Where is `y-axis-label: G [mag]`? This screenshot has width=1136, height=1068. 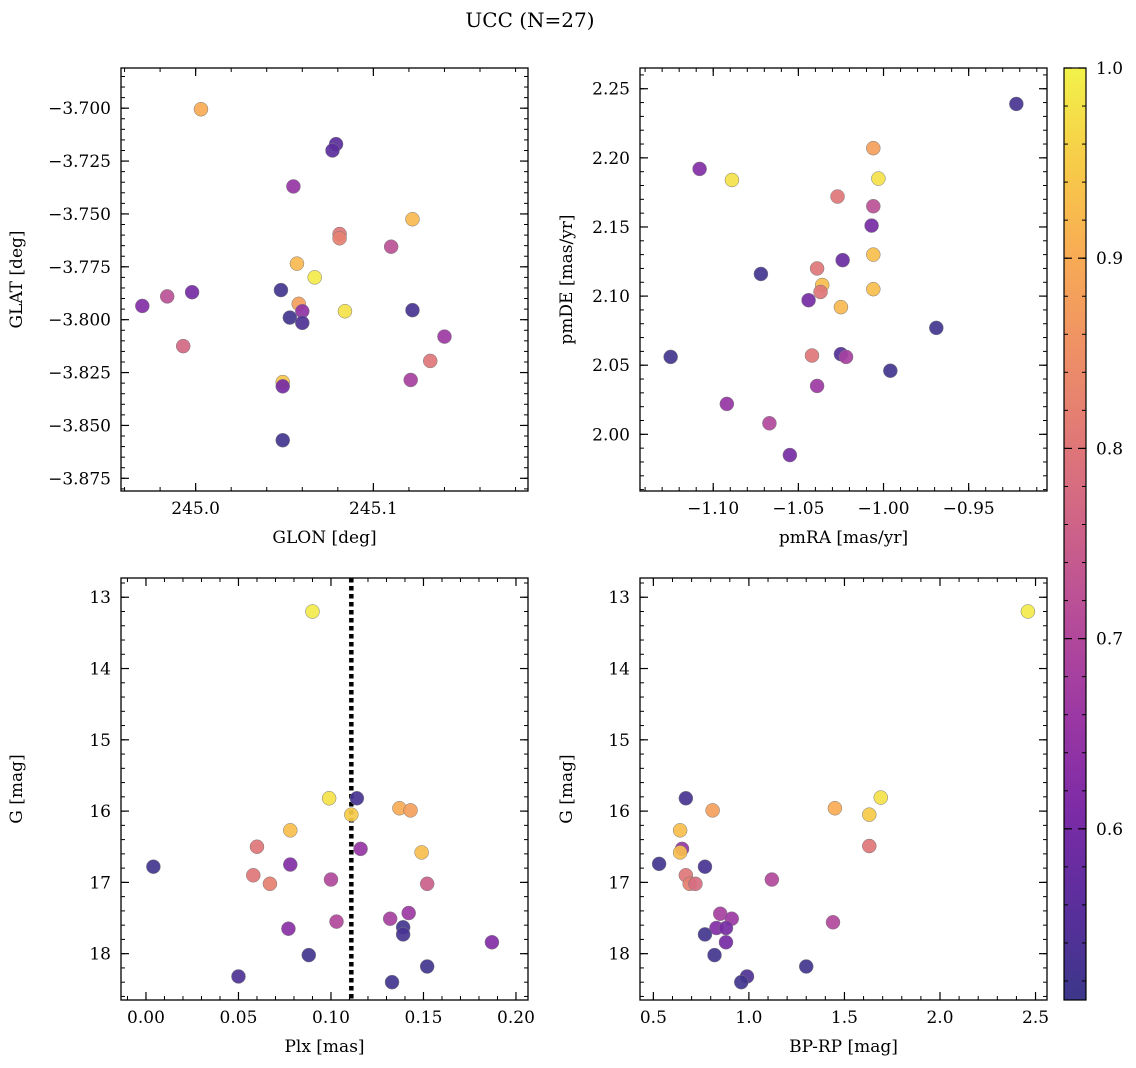 y-axis-label: G [mag] is located at coordinates (17, 788).